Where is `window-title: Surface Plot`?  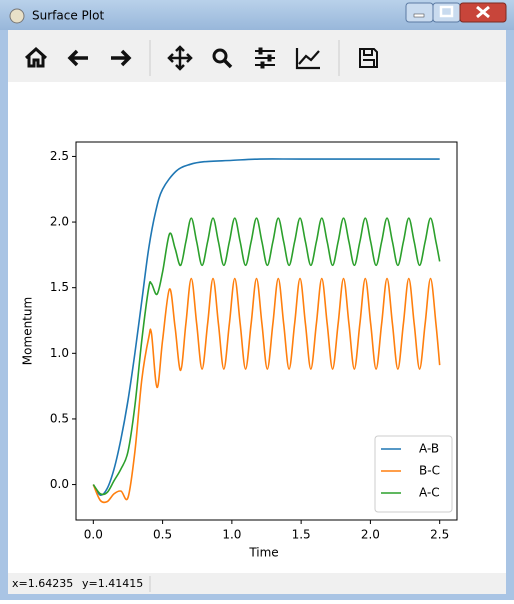
window-title: Surface Plot is located at coordinates (68, 16).